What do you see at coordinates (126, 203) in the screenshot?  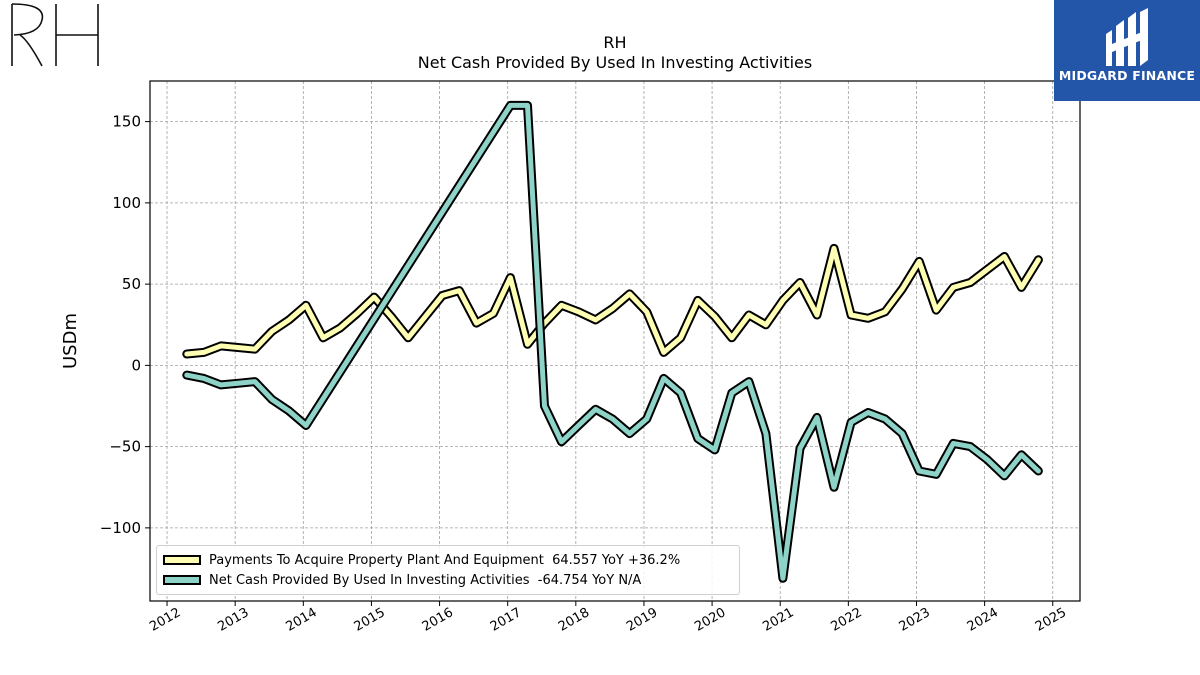 I see `y-tick-label: 100` at bounding box center [126, 203].